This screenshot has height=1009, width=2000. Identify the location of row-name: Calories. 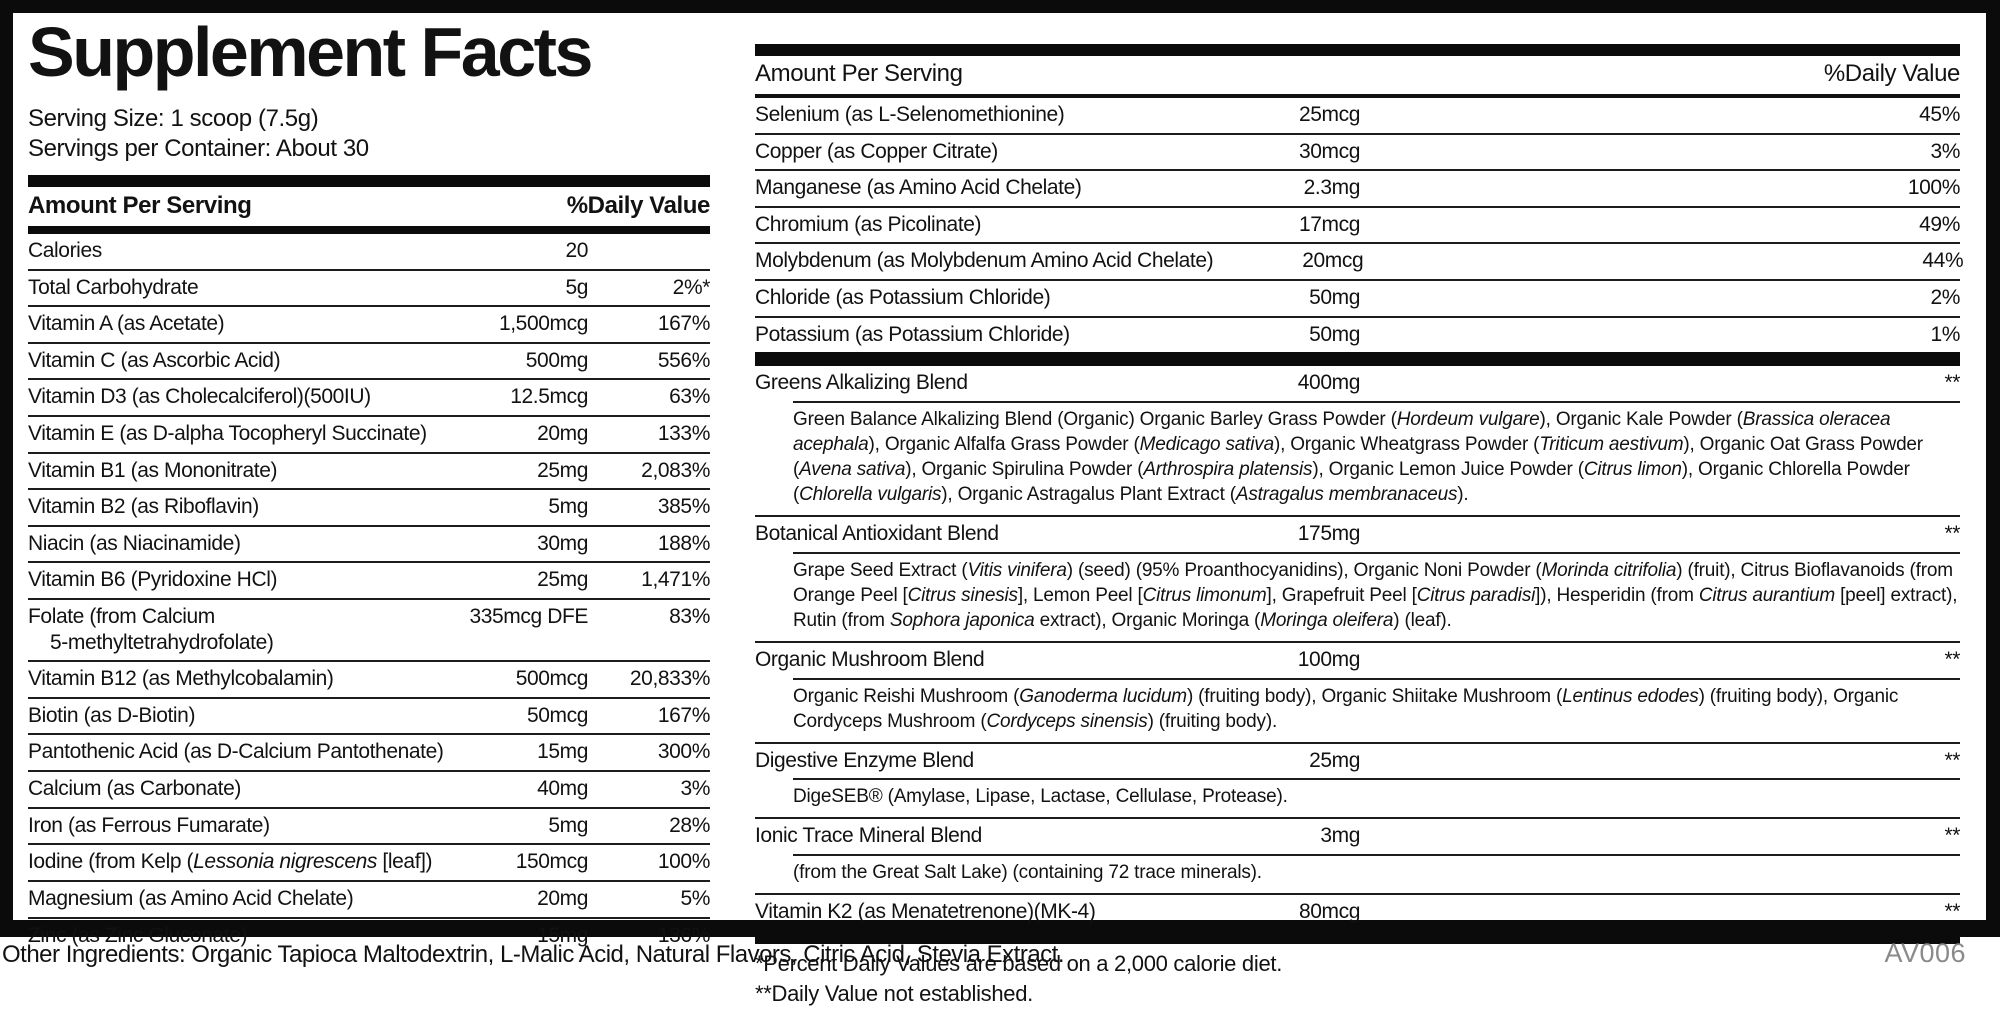
(65, 250).